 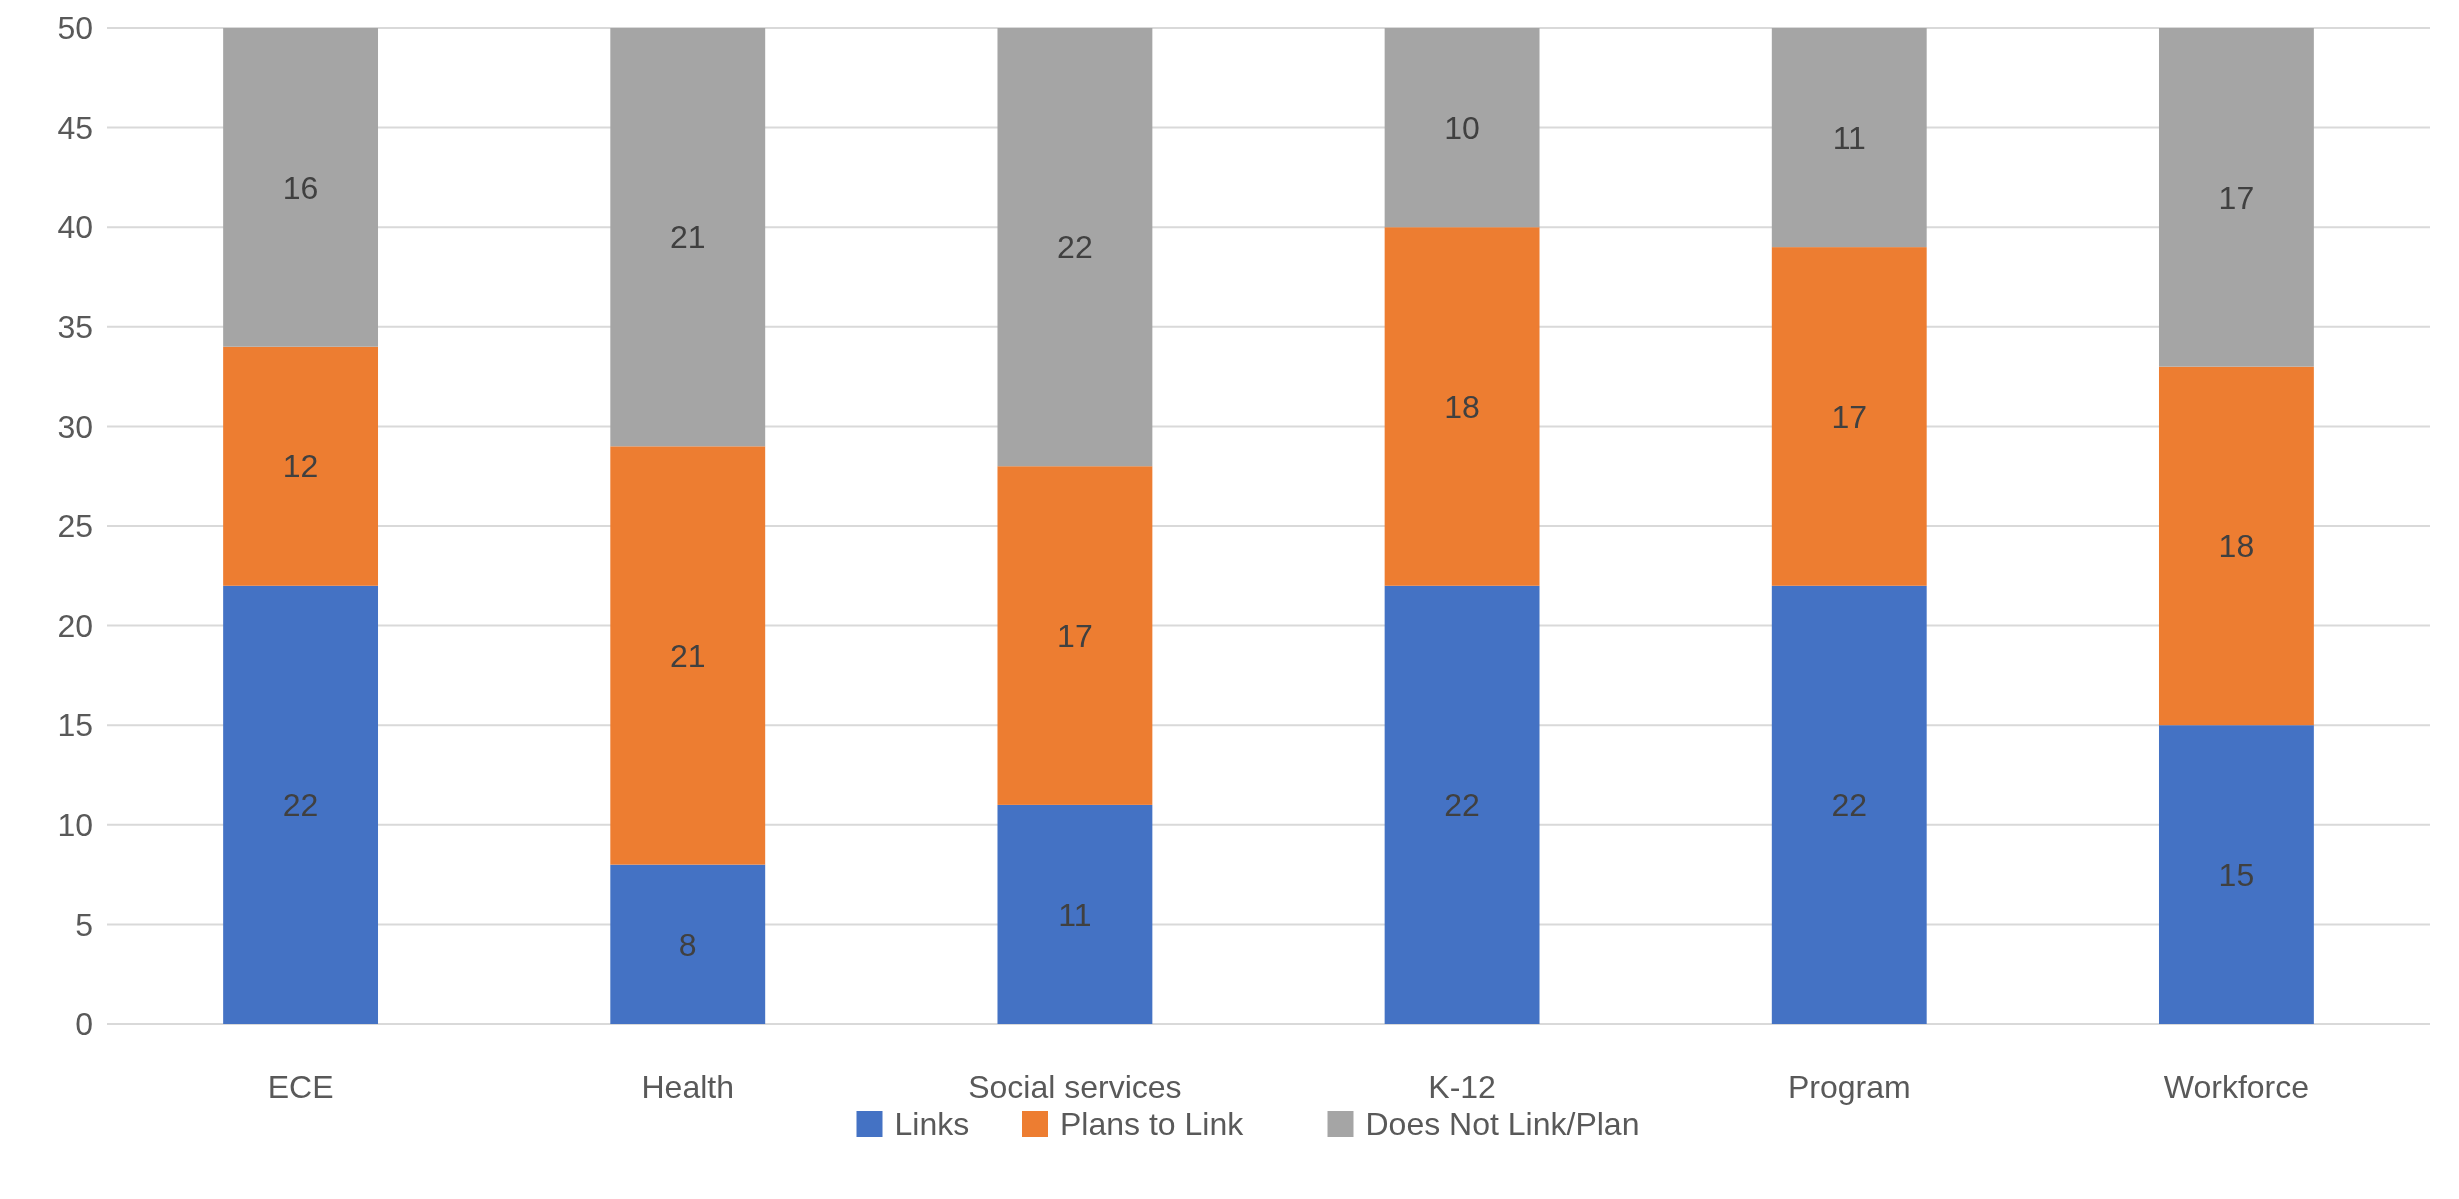 I want to click on y-tick-label: 50, so click(x=75, y=28).